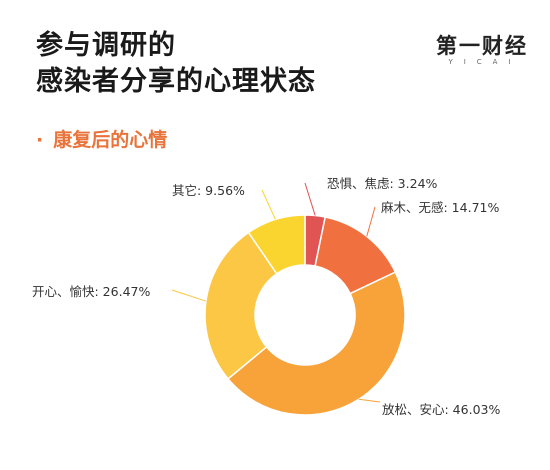  What do you see at coordinates (106, 45) in the screenshot?
I see `title-line-1: 参与调研的` at bounding box center [106, 45].